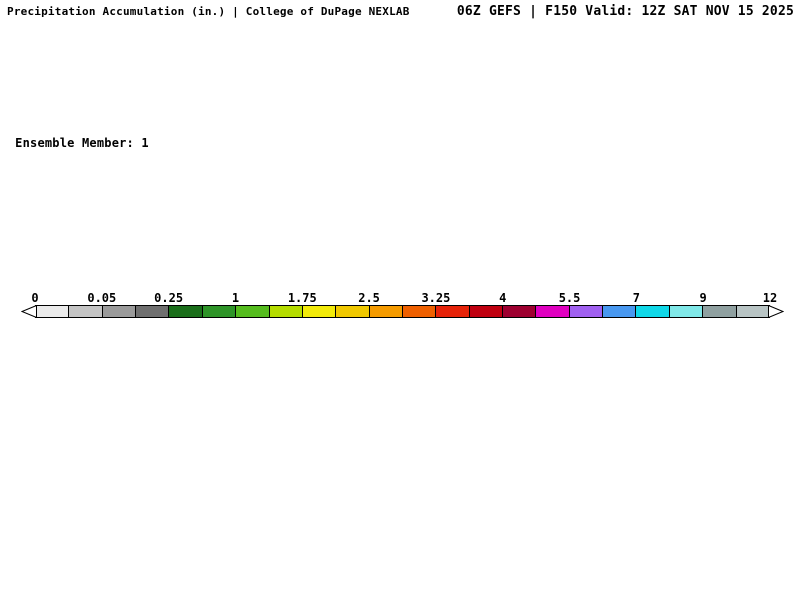 This screenshot has width=800, height=600. Describe the element at coordinates (302, 298) in the screenshot. I see `colorbar-tick-label: 1.75` at that location.